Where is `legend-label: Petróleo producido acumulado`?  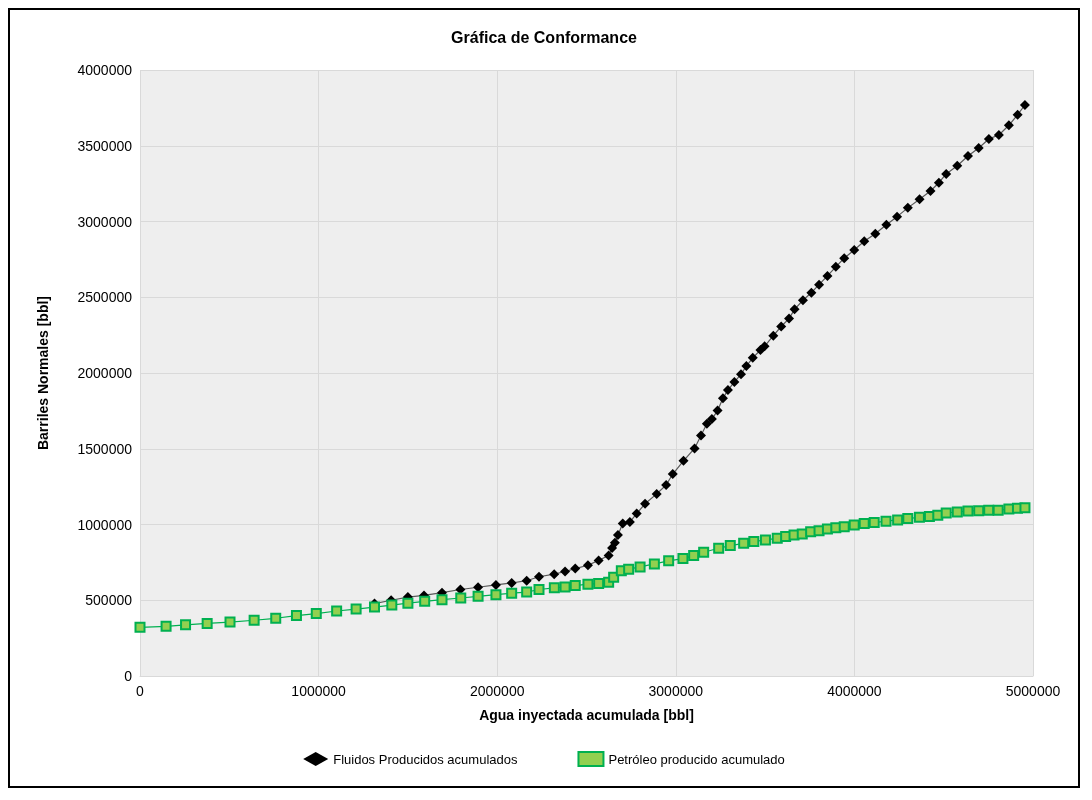 legend-label: Petróleo producido acumulado is located at coordinates (696, 759).